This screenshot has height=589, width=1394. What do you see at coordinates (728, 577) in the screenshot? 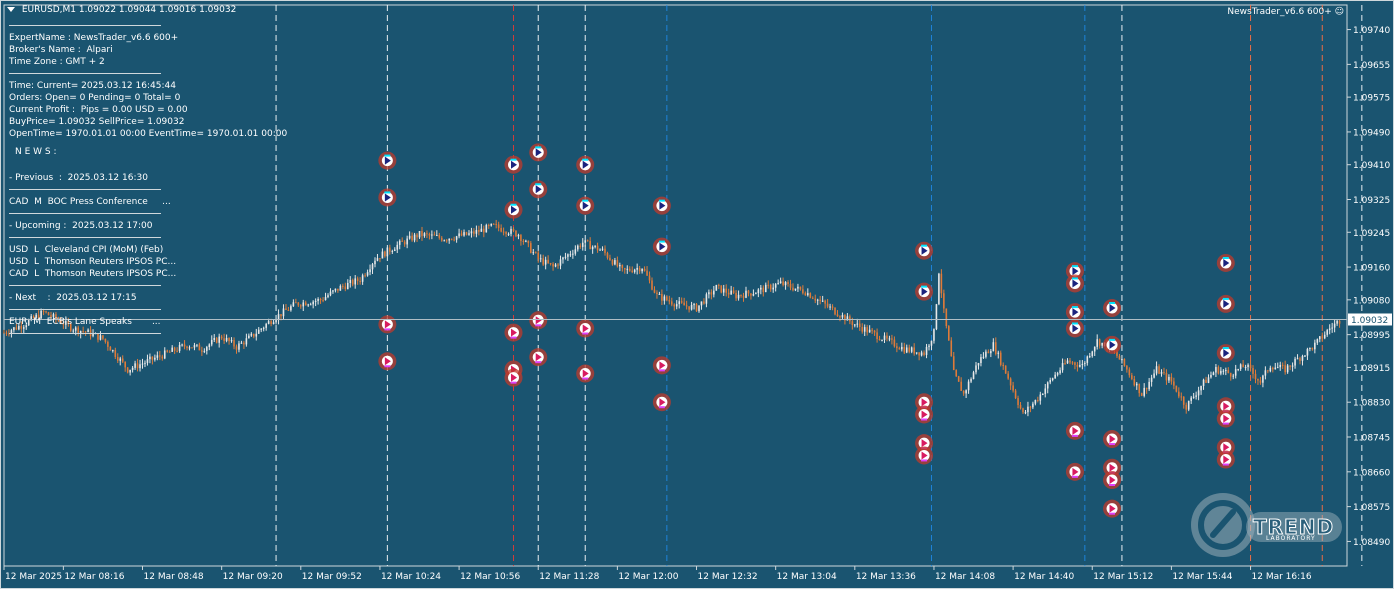
I see `x-tick-label: 12 Mar 12:32` at bounding box center [728, 577].